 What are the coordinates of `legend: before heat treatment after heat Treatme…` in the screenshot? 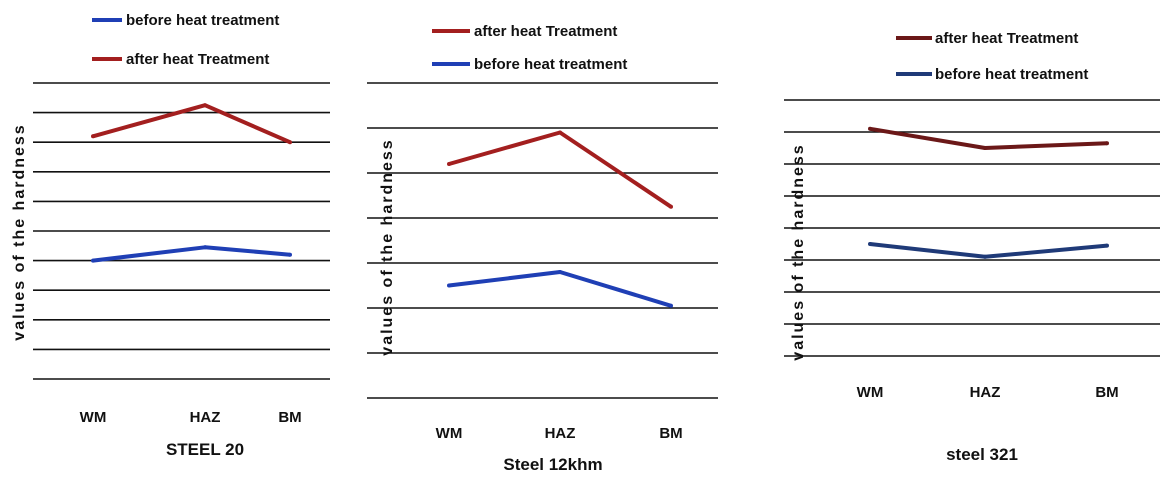 It's located at (185, 40).